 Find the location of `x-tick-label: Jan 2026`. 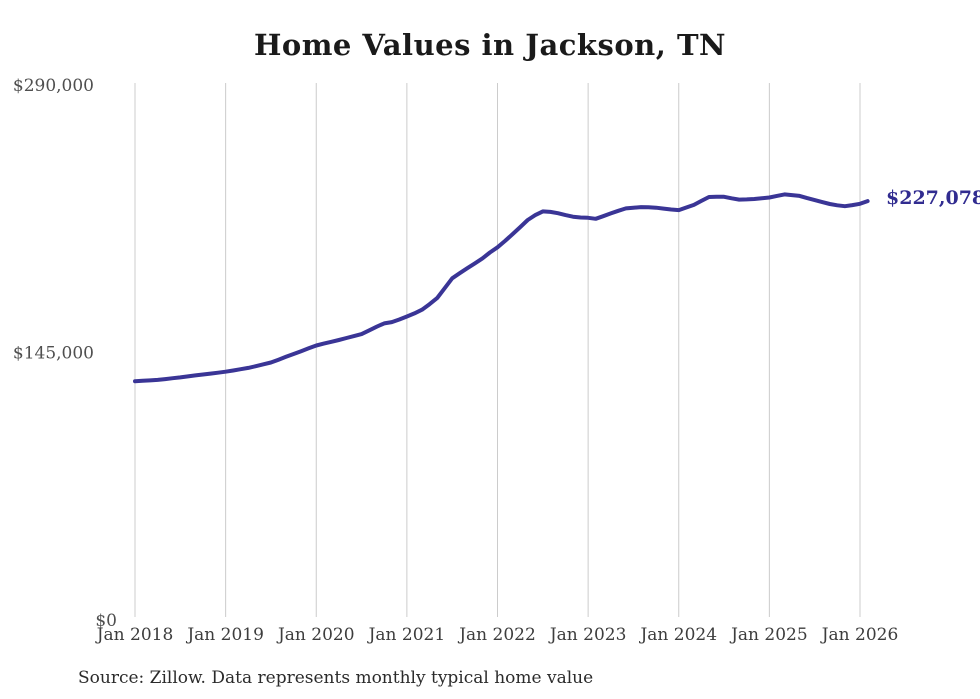

x-tick-label: Jan 2026 is located at coordinates (859, 635).